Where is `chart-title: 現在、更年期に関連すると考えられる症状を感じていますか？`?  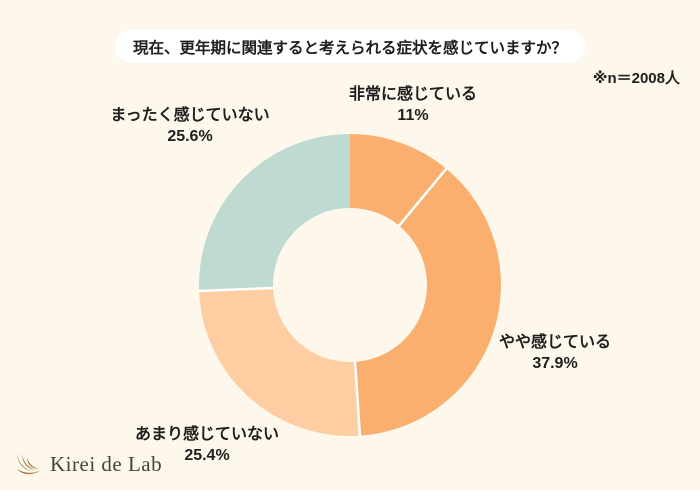
chart-title: 現在、更年期に関連すると考えられる症状を感じていますか？ is located at coordinates (349, 48).